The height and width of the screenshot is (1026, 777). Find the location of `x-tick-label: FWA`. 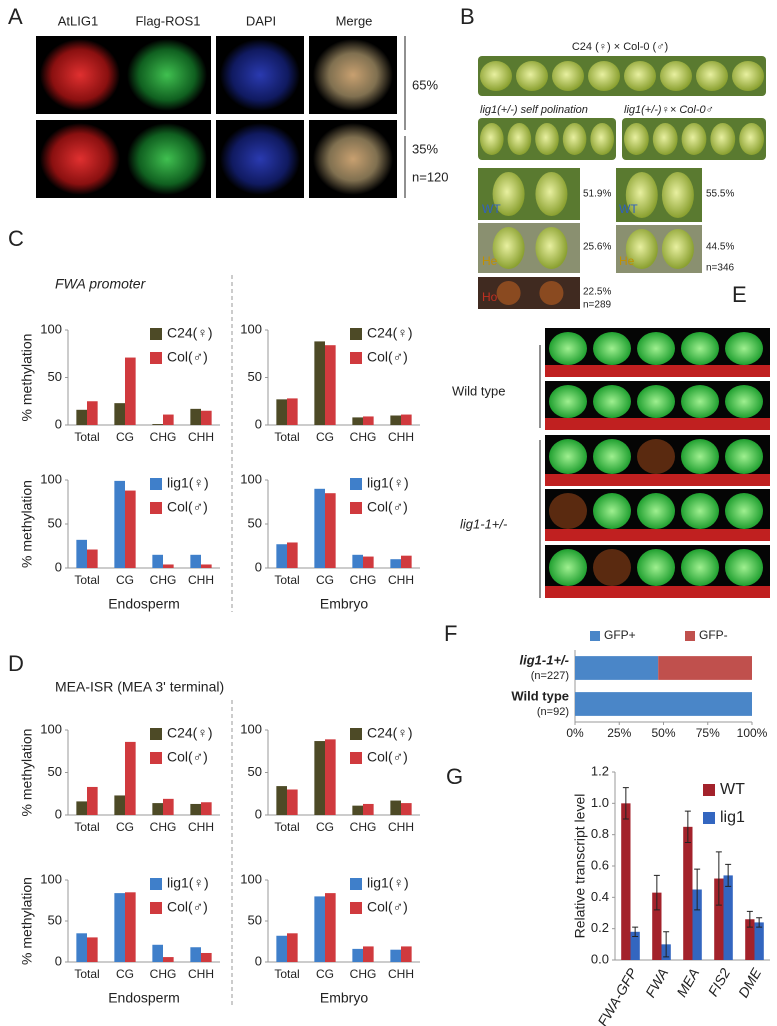

x-tick-label: FWA is located at coordinates (656, 982).